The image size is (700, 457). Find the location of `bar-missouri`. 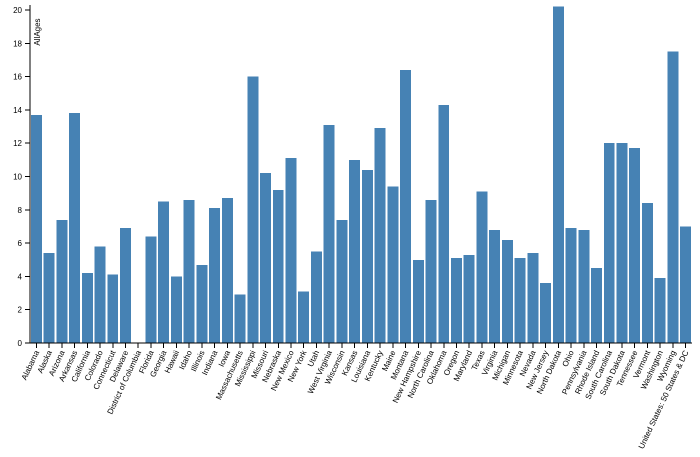

bar-missouri is located at coordinates (265, 258).